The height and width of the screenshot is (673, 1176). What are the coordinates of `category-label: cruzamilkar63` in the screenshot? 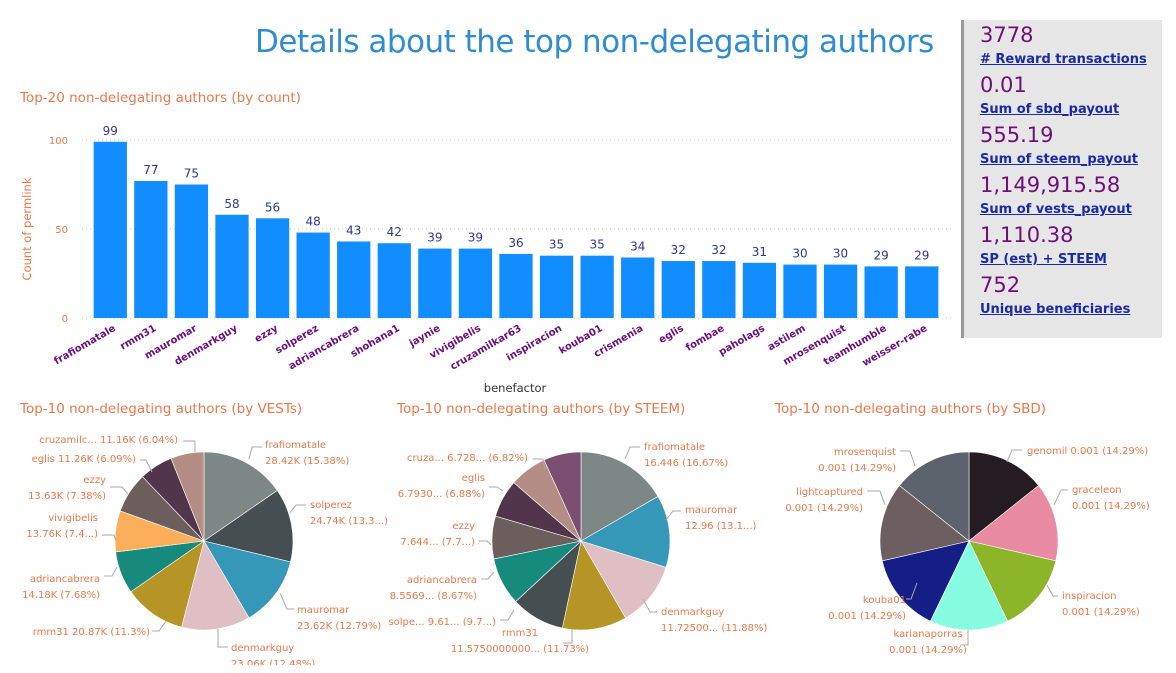 It's located at (486, 348).